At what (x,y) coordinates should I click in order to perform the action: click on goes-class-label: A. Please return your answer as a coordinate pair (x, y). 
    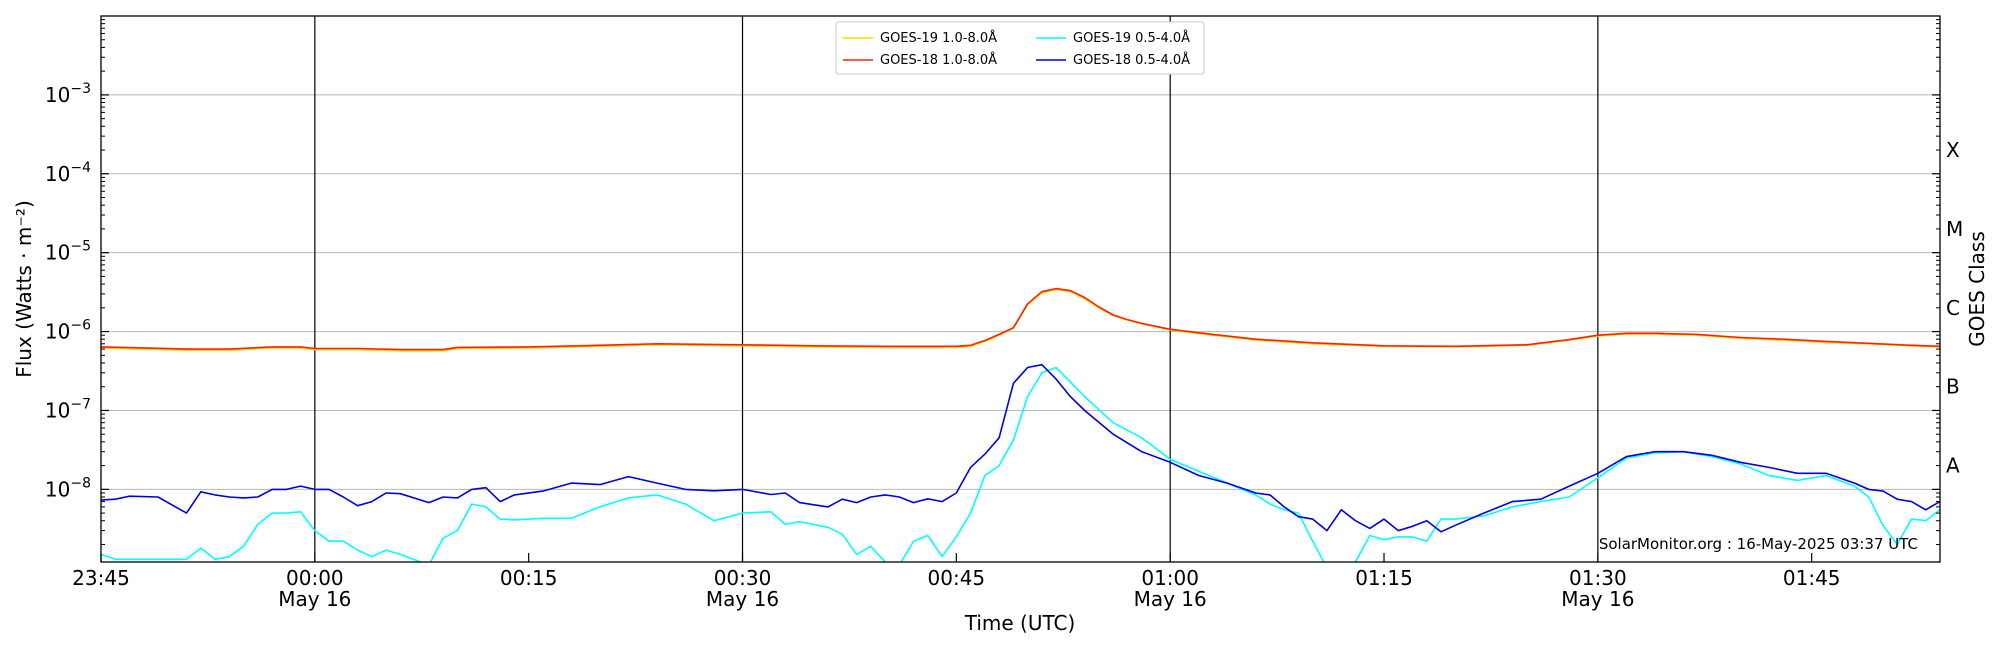
    Looking at the image, I should click on (1953, 466).